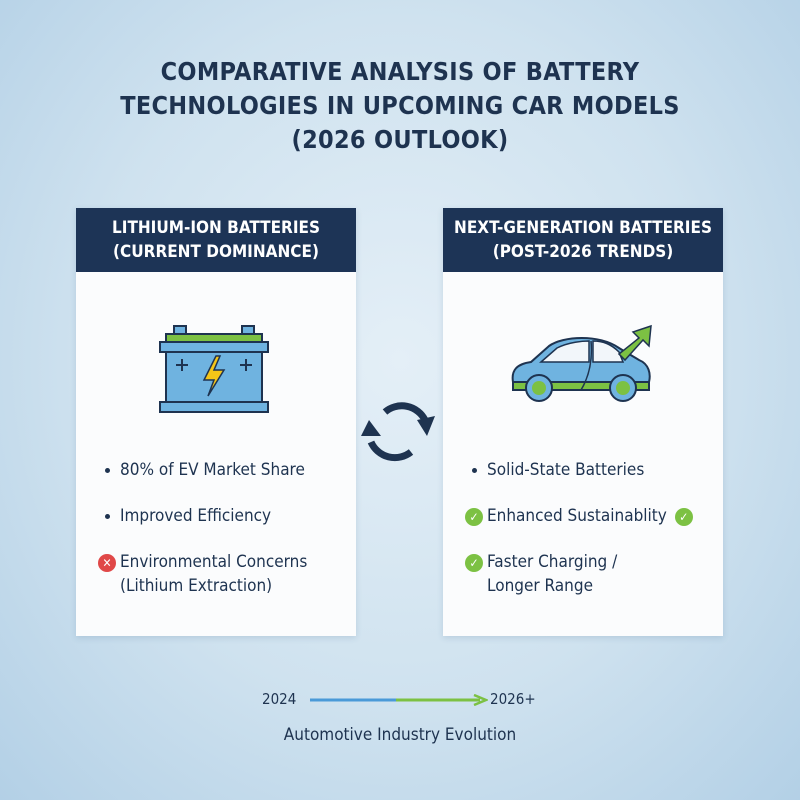 This screenshot has width=800, height=800. I want to click on list-item: ✓ Enhanced Sustainablity ✓, so click(587, 516).